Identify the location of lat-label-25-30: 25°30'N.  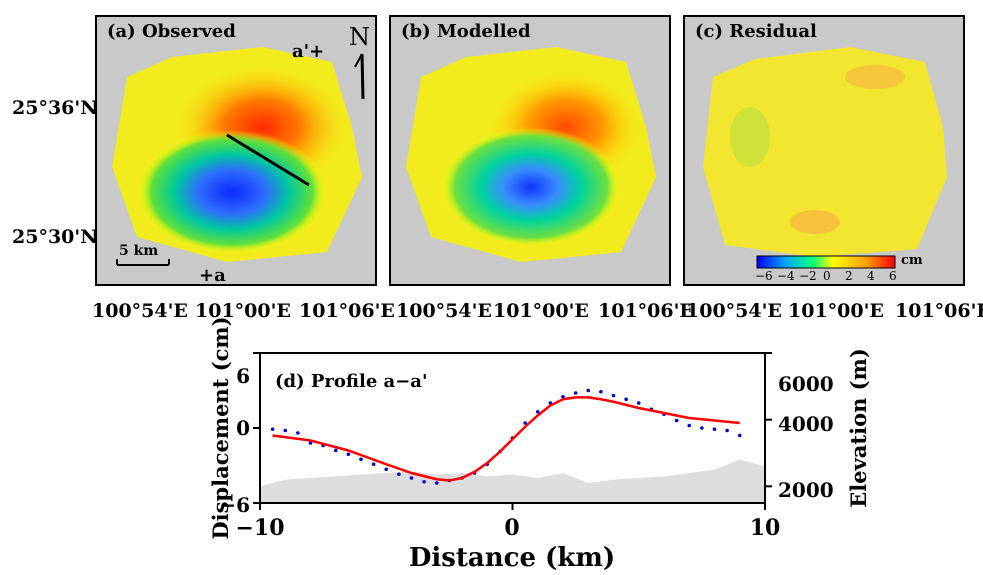
(55, 237).